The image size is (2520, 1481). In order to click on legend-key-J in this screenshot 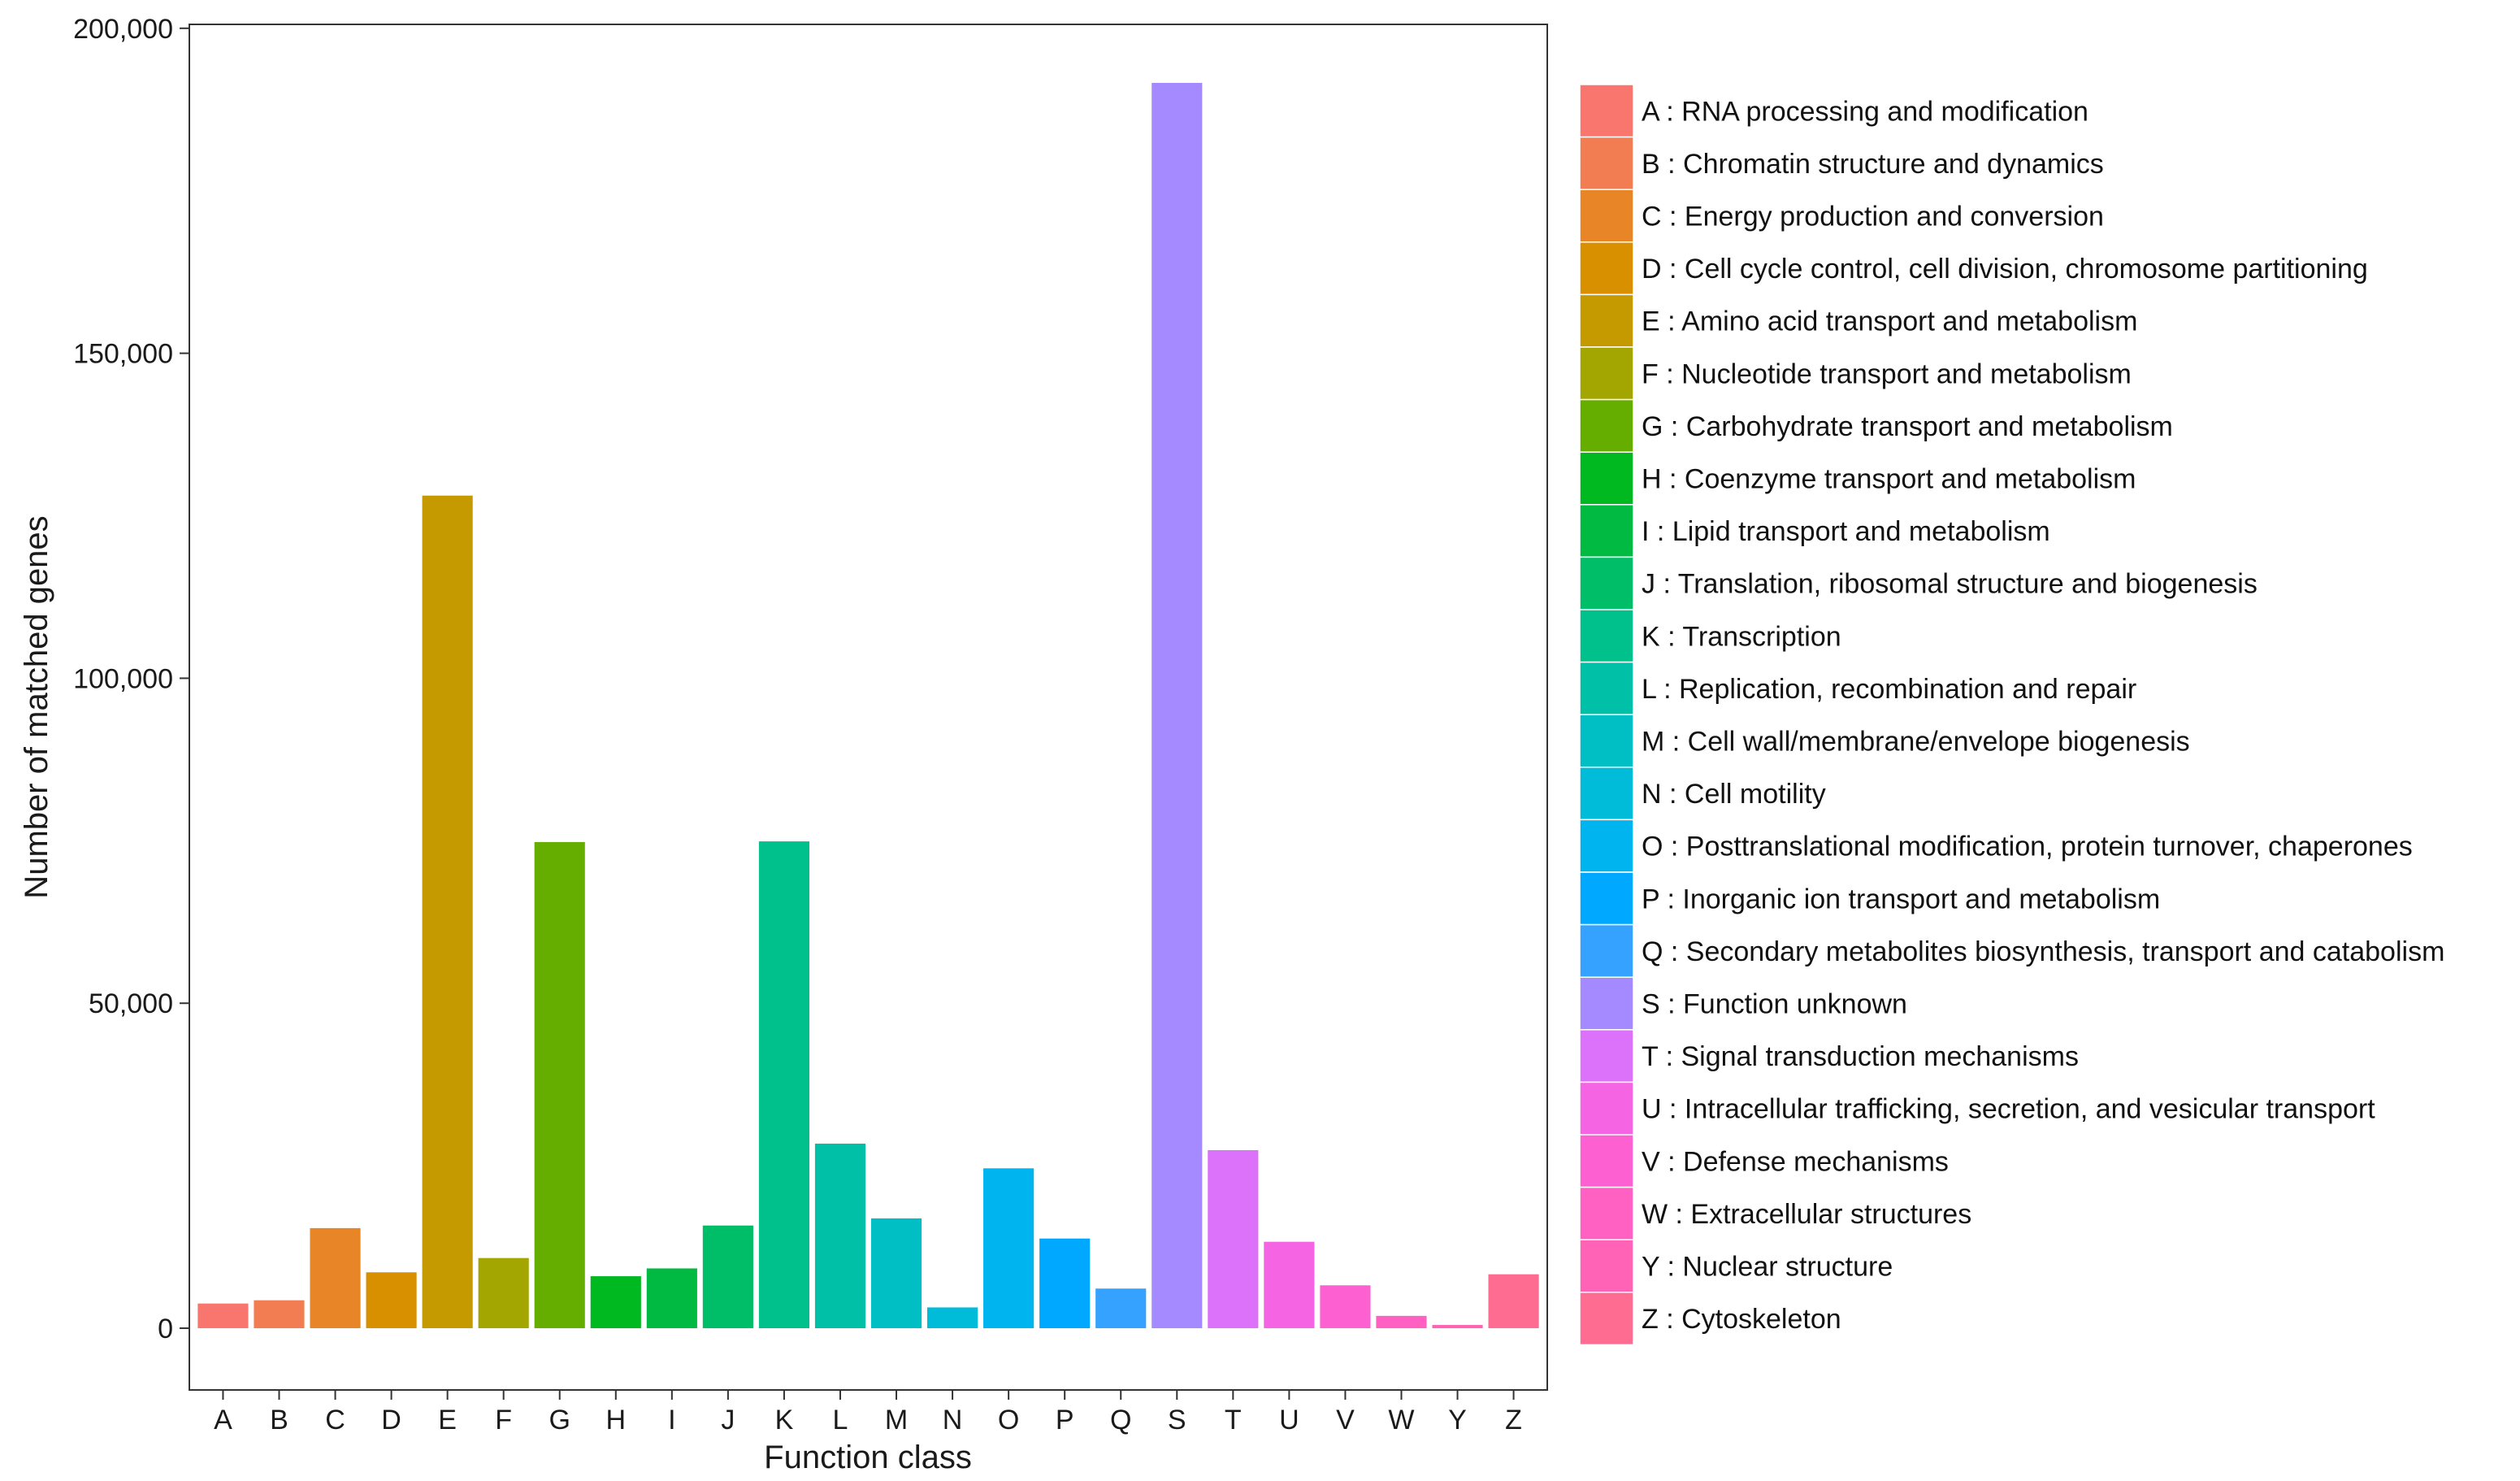, I will do `click(1606, 583)`.